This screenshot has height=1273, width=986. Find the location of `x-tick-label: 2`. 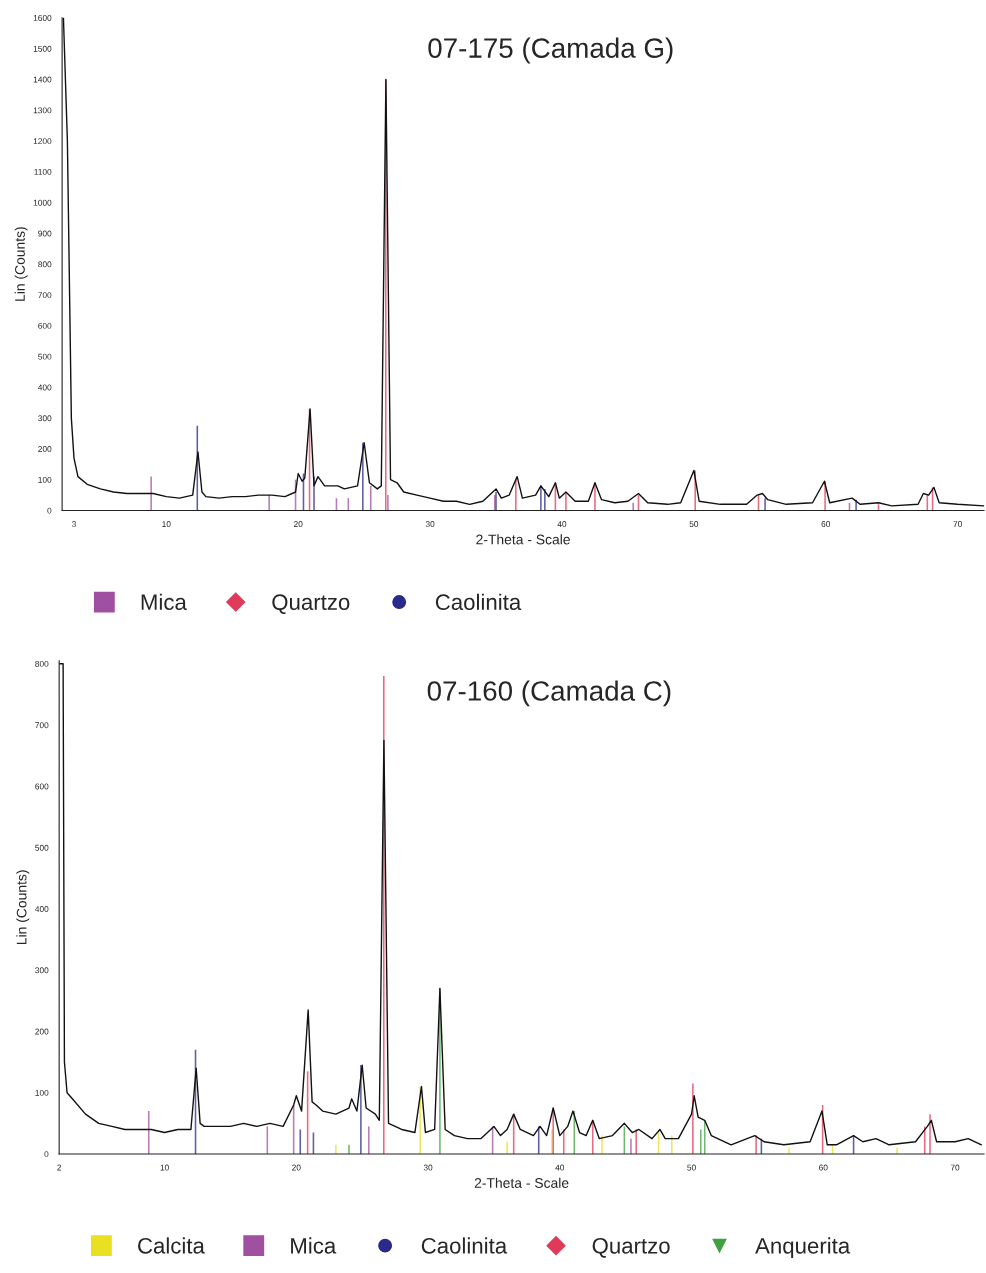

x-tick-label: 2 is located at coordinates (59, 1167).